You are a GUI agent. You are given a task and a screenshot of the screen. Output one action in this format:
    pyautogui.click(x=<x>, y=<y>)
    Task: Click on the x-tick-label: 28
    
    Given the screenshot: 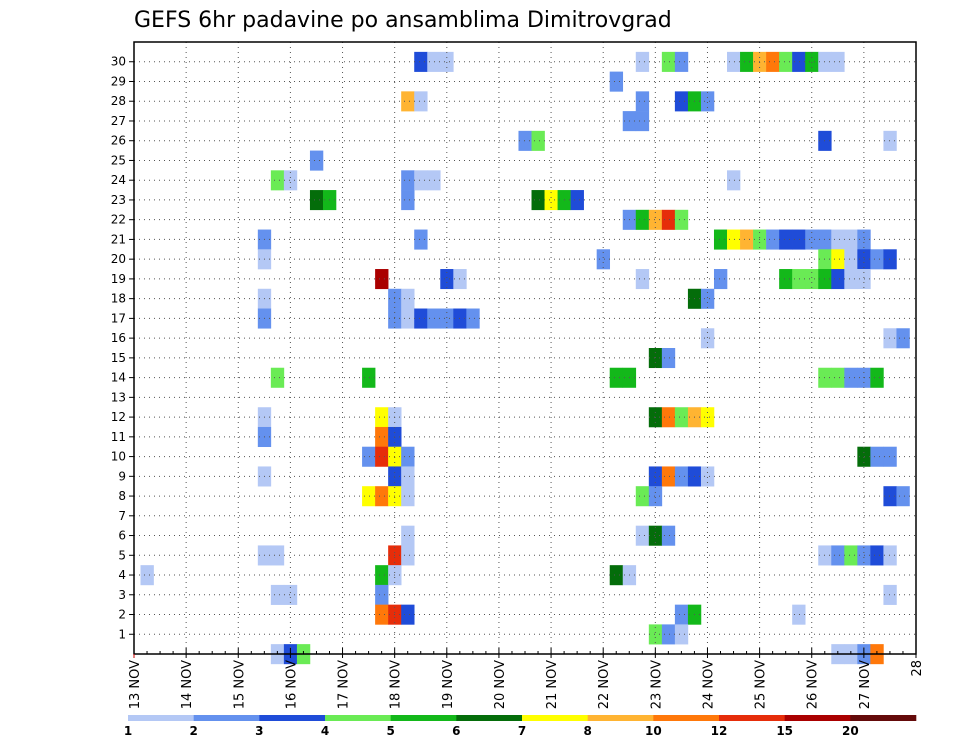 What is the action you would take?
    pyautogui.click(x=917, y=668)
    